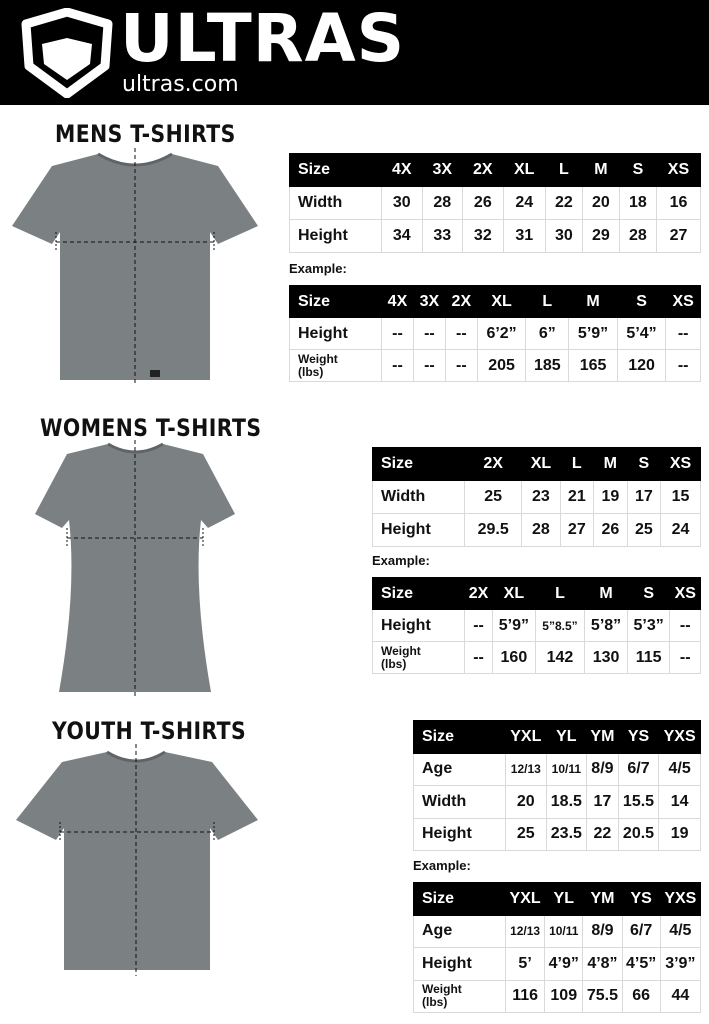 This screenshot has height=1024, width=709. Describe the element at coordinates (680, 964) in the screenshot. I see `table-cell: 3’9”` at that location.